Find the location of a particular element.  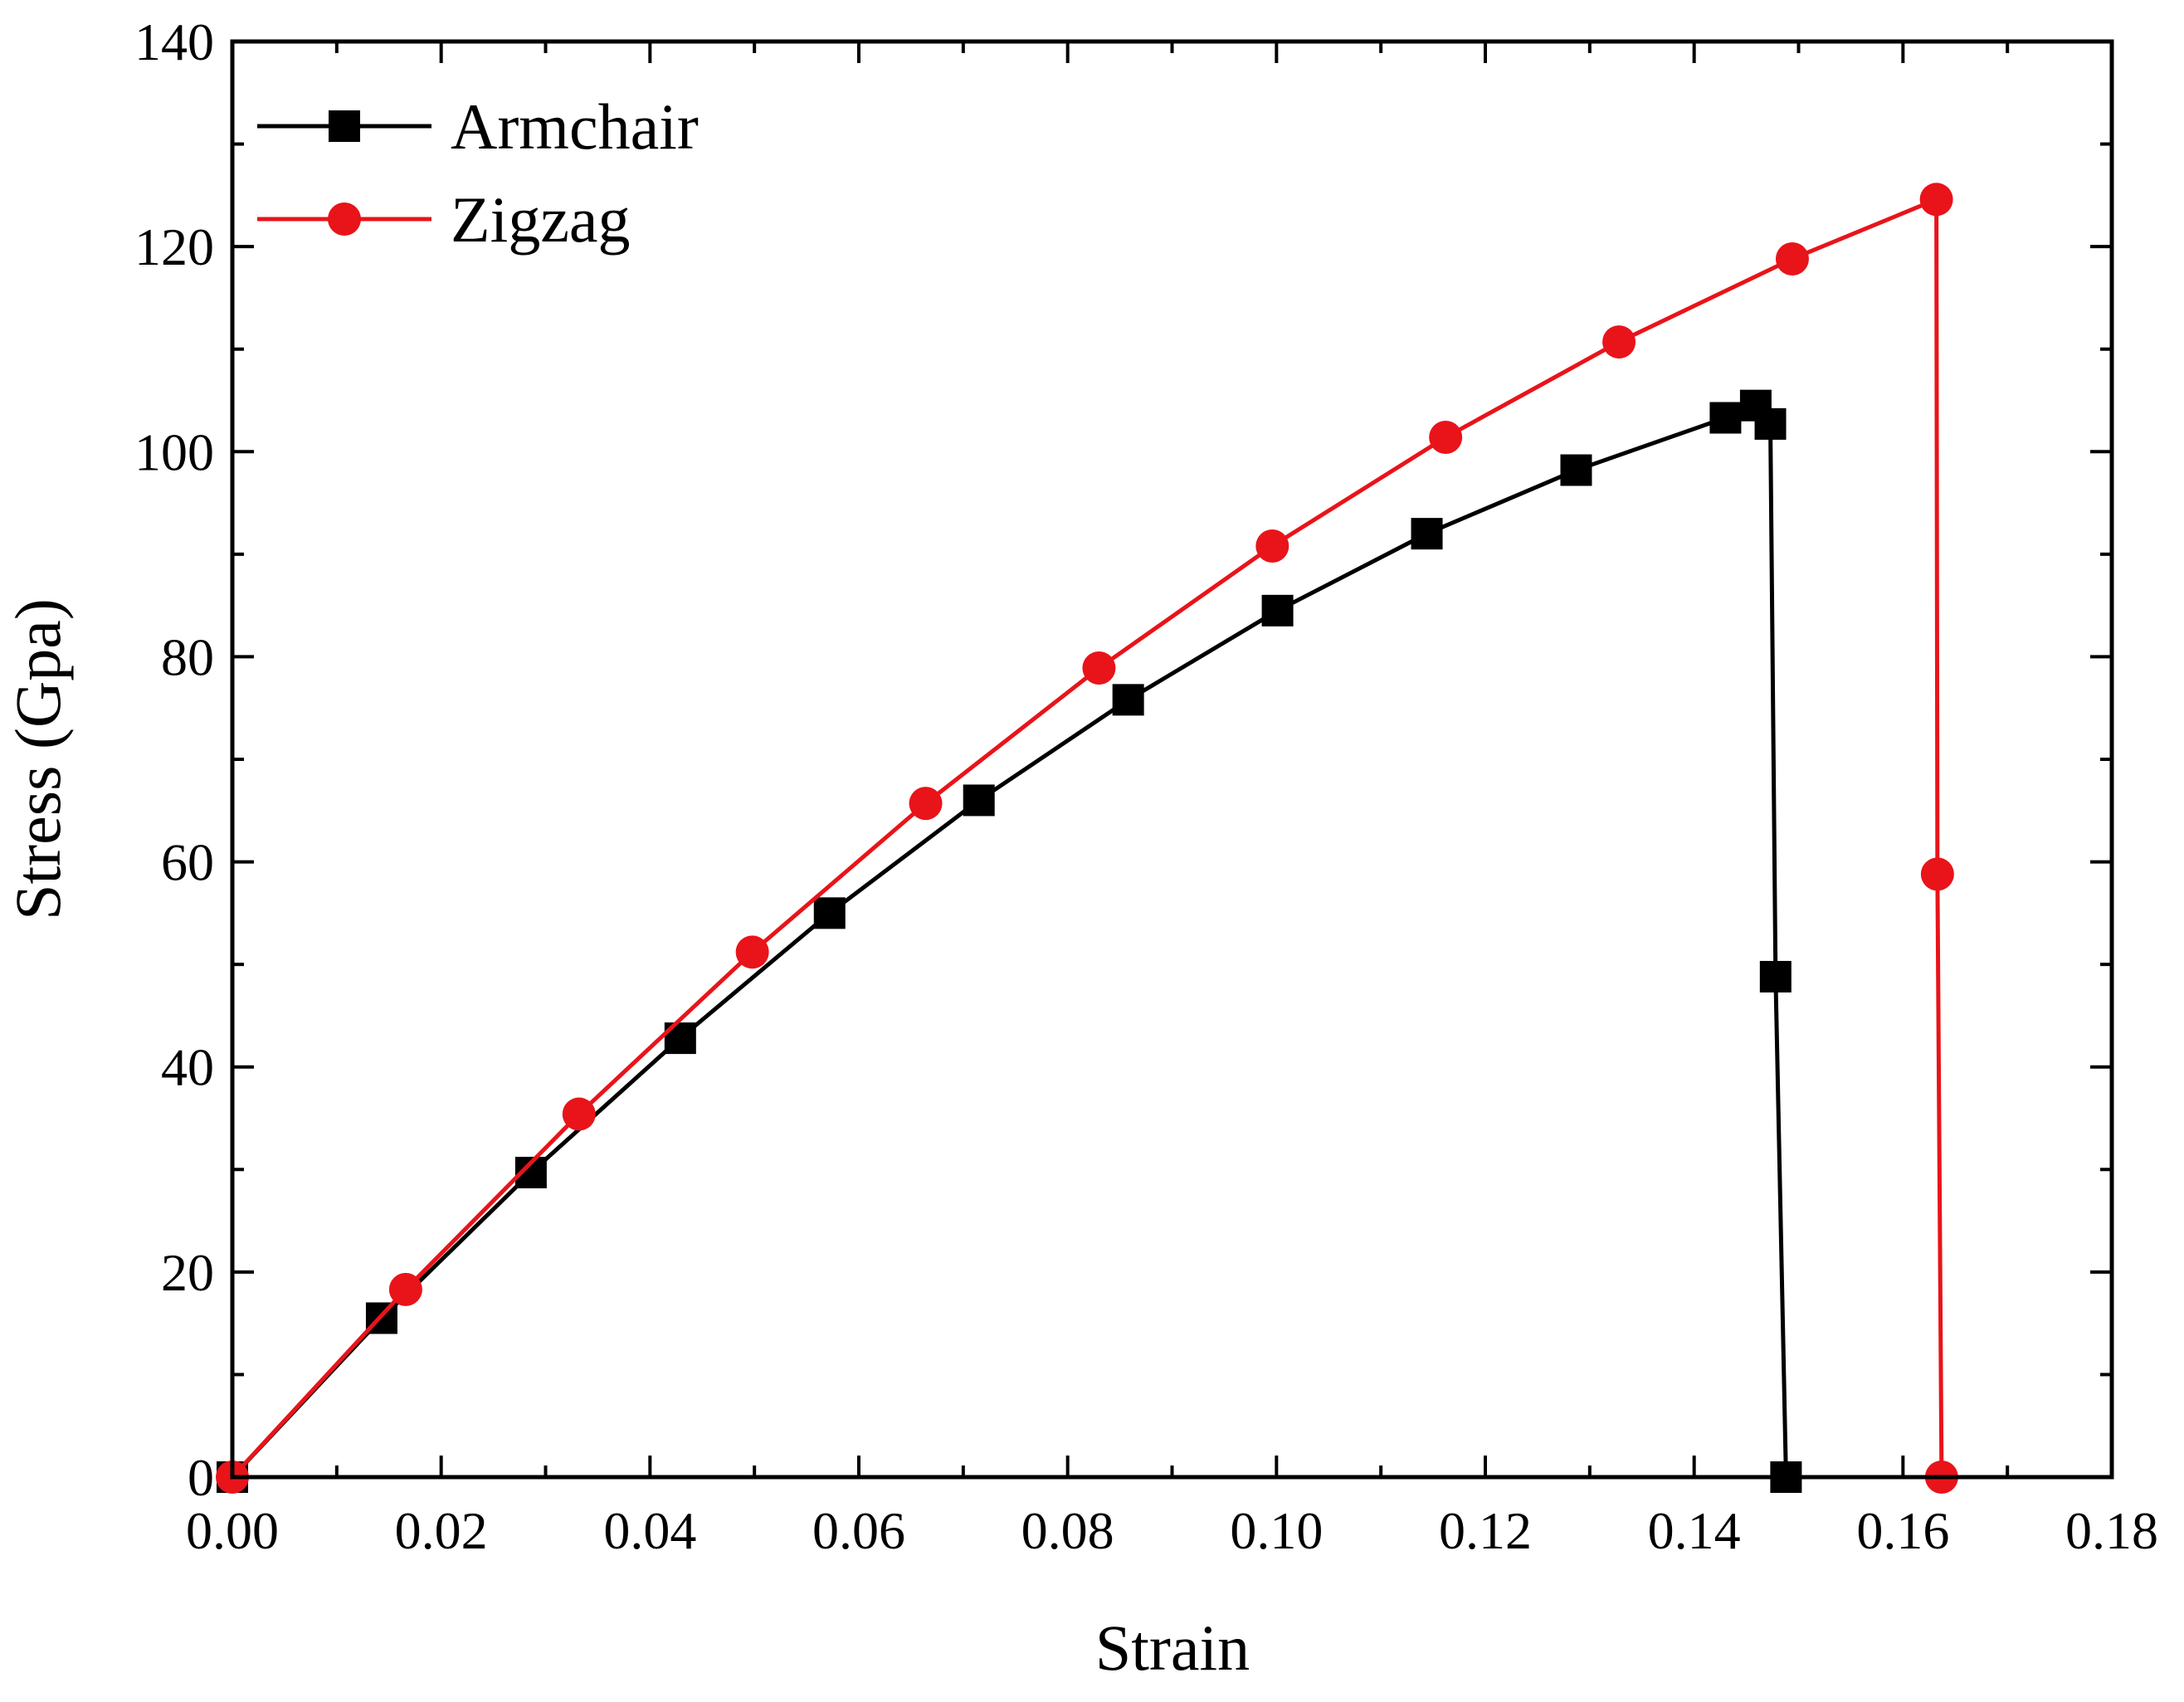

x-tick-label: 0.16 is located at coordinates (1902, 1531).